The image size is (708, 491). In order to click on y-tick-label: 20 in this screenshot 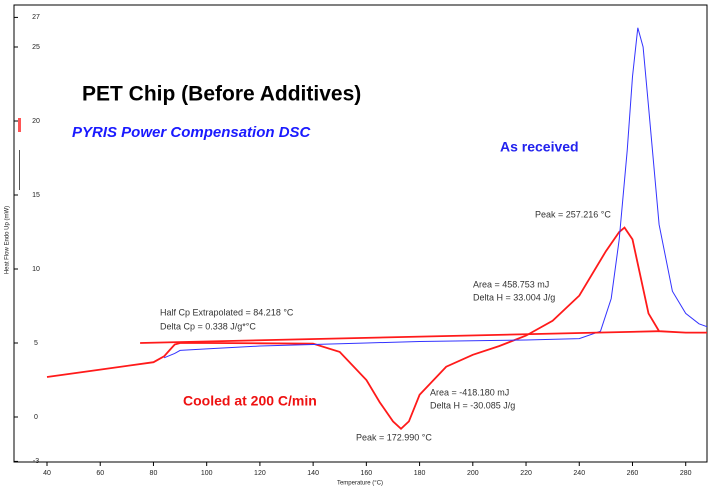, I will do `click(36, 121)`.